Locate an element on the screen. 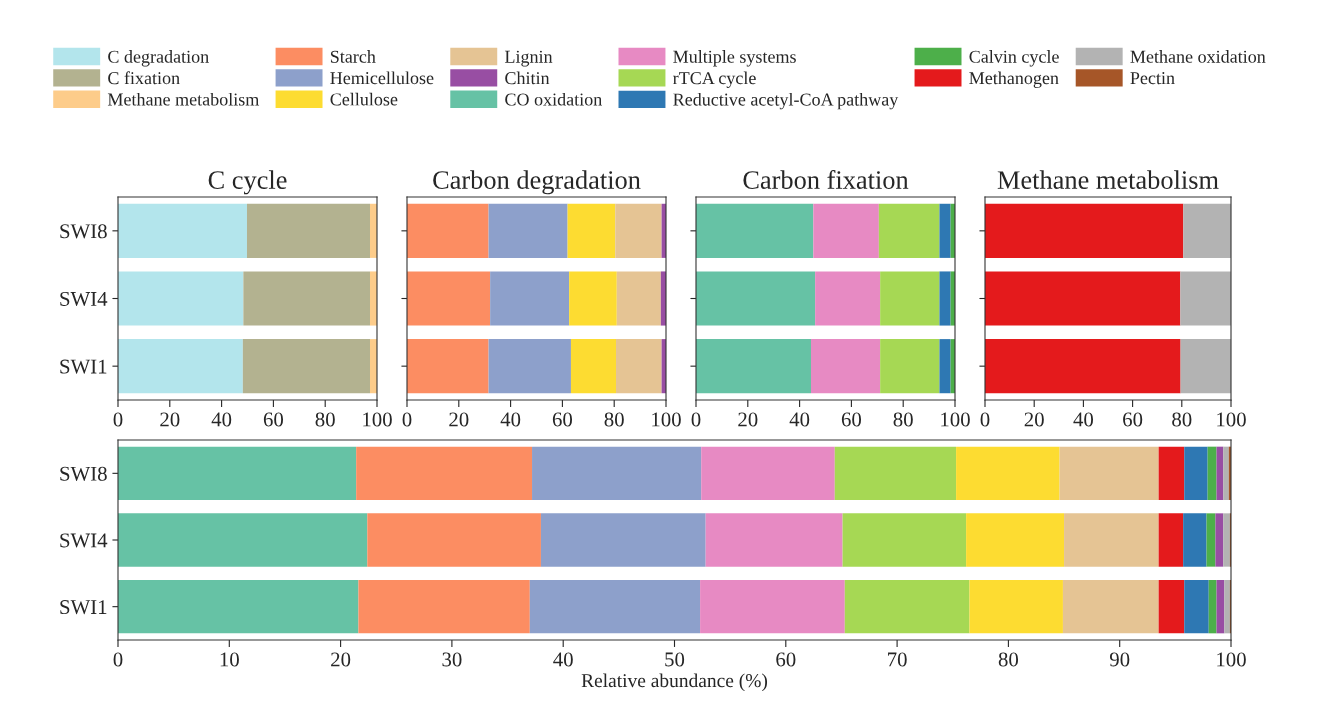  legend-label: CO oxidation is located at coordinates (553, 99).